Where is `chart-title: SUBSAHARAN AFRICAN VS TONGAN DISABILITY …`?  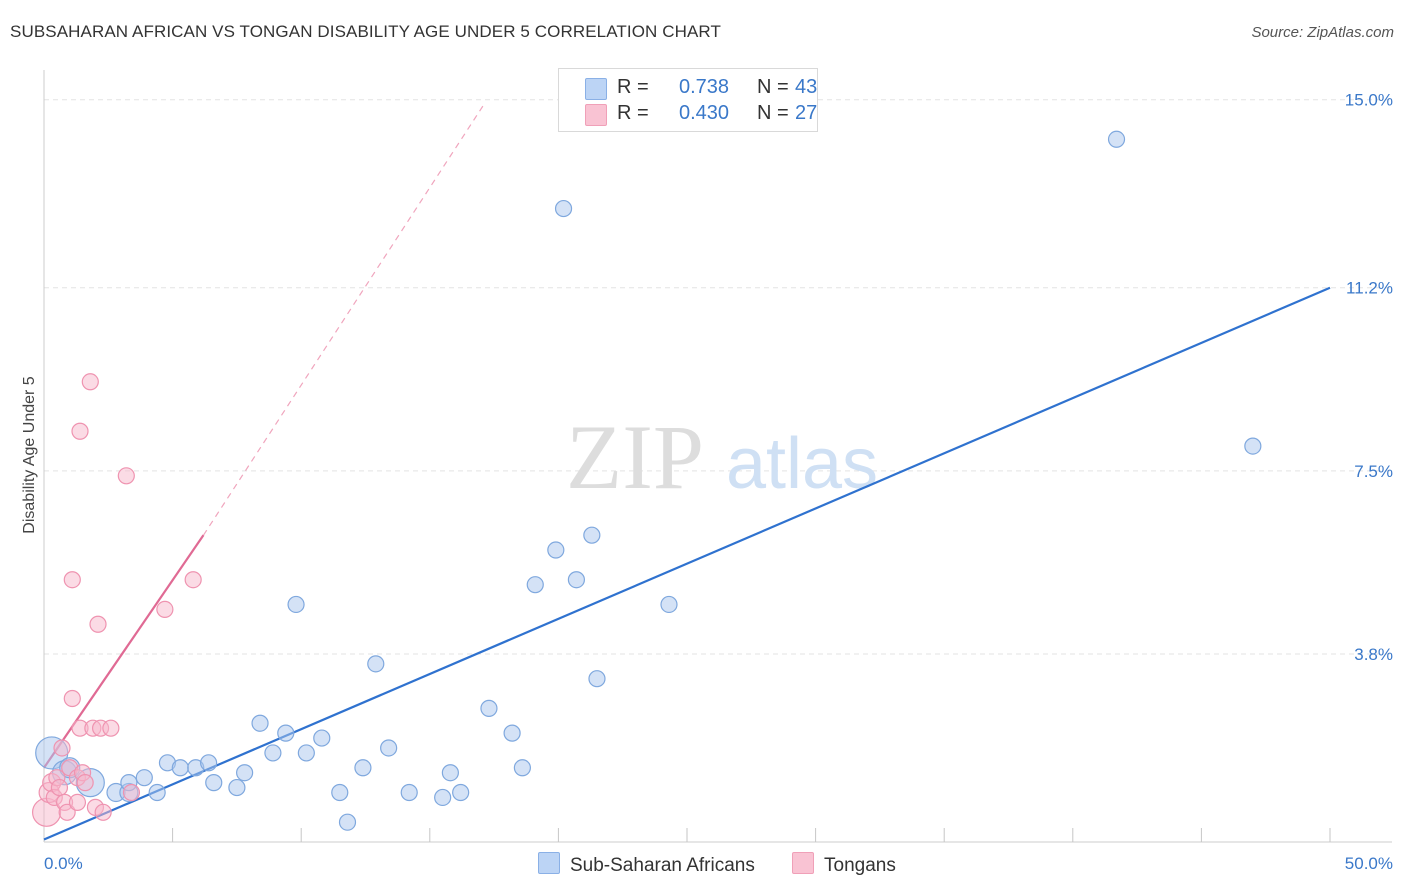
chart-title: SUBSAHARAN AFRICAN VS TONGAN DISABILITY … is located at coordinates (365, 31).